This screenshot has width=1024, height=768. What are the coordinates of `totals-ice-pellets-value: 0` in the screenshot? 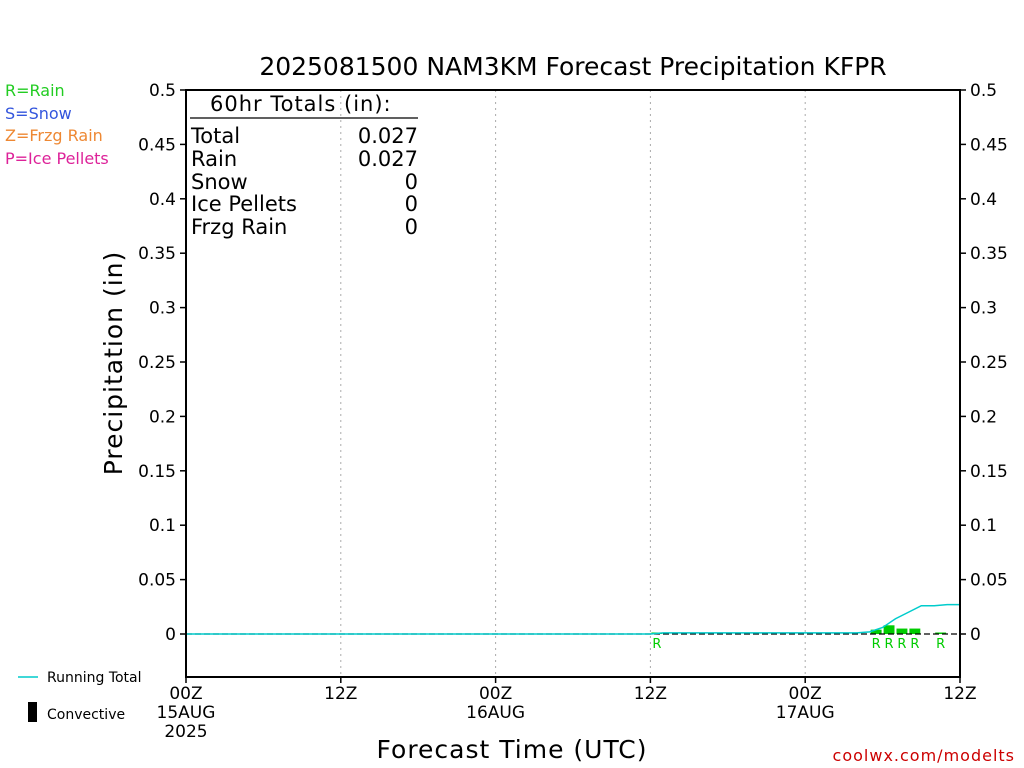 It's located at (411, 204).